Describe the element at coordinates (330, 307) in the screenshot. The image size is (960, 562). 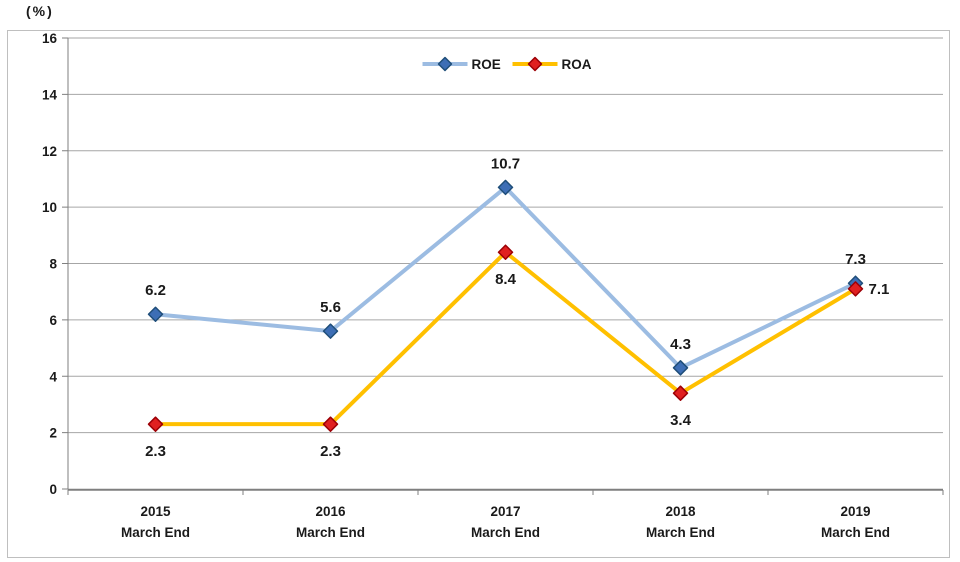
I see `data-label-roe: 5.6` at that location.